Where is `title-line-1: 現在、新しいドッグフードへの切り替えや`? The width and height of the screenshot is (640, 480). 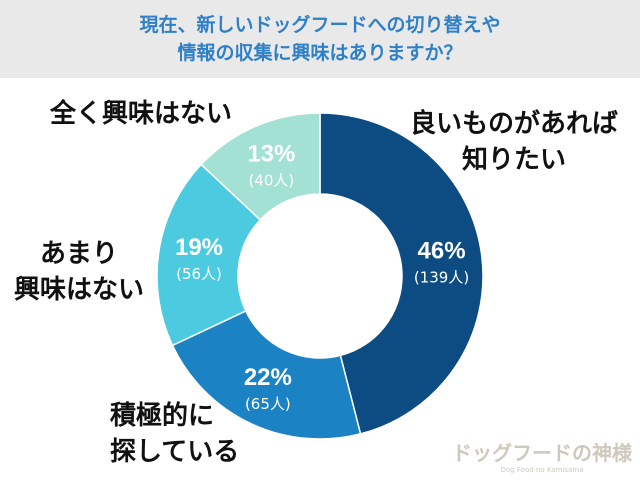
title-line-1: 現在、新しいドッグフードへの切り替えや is located at coordinates (320, 25).